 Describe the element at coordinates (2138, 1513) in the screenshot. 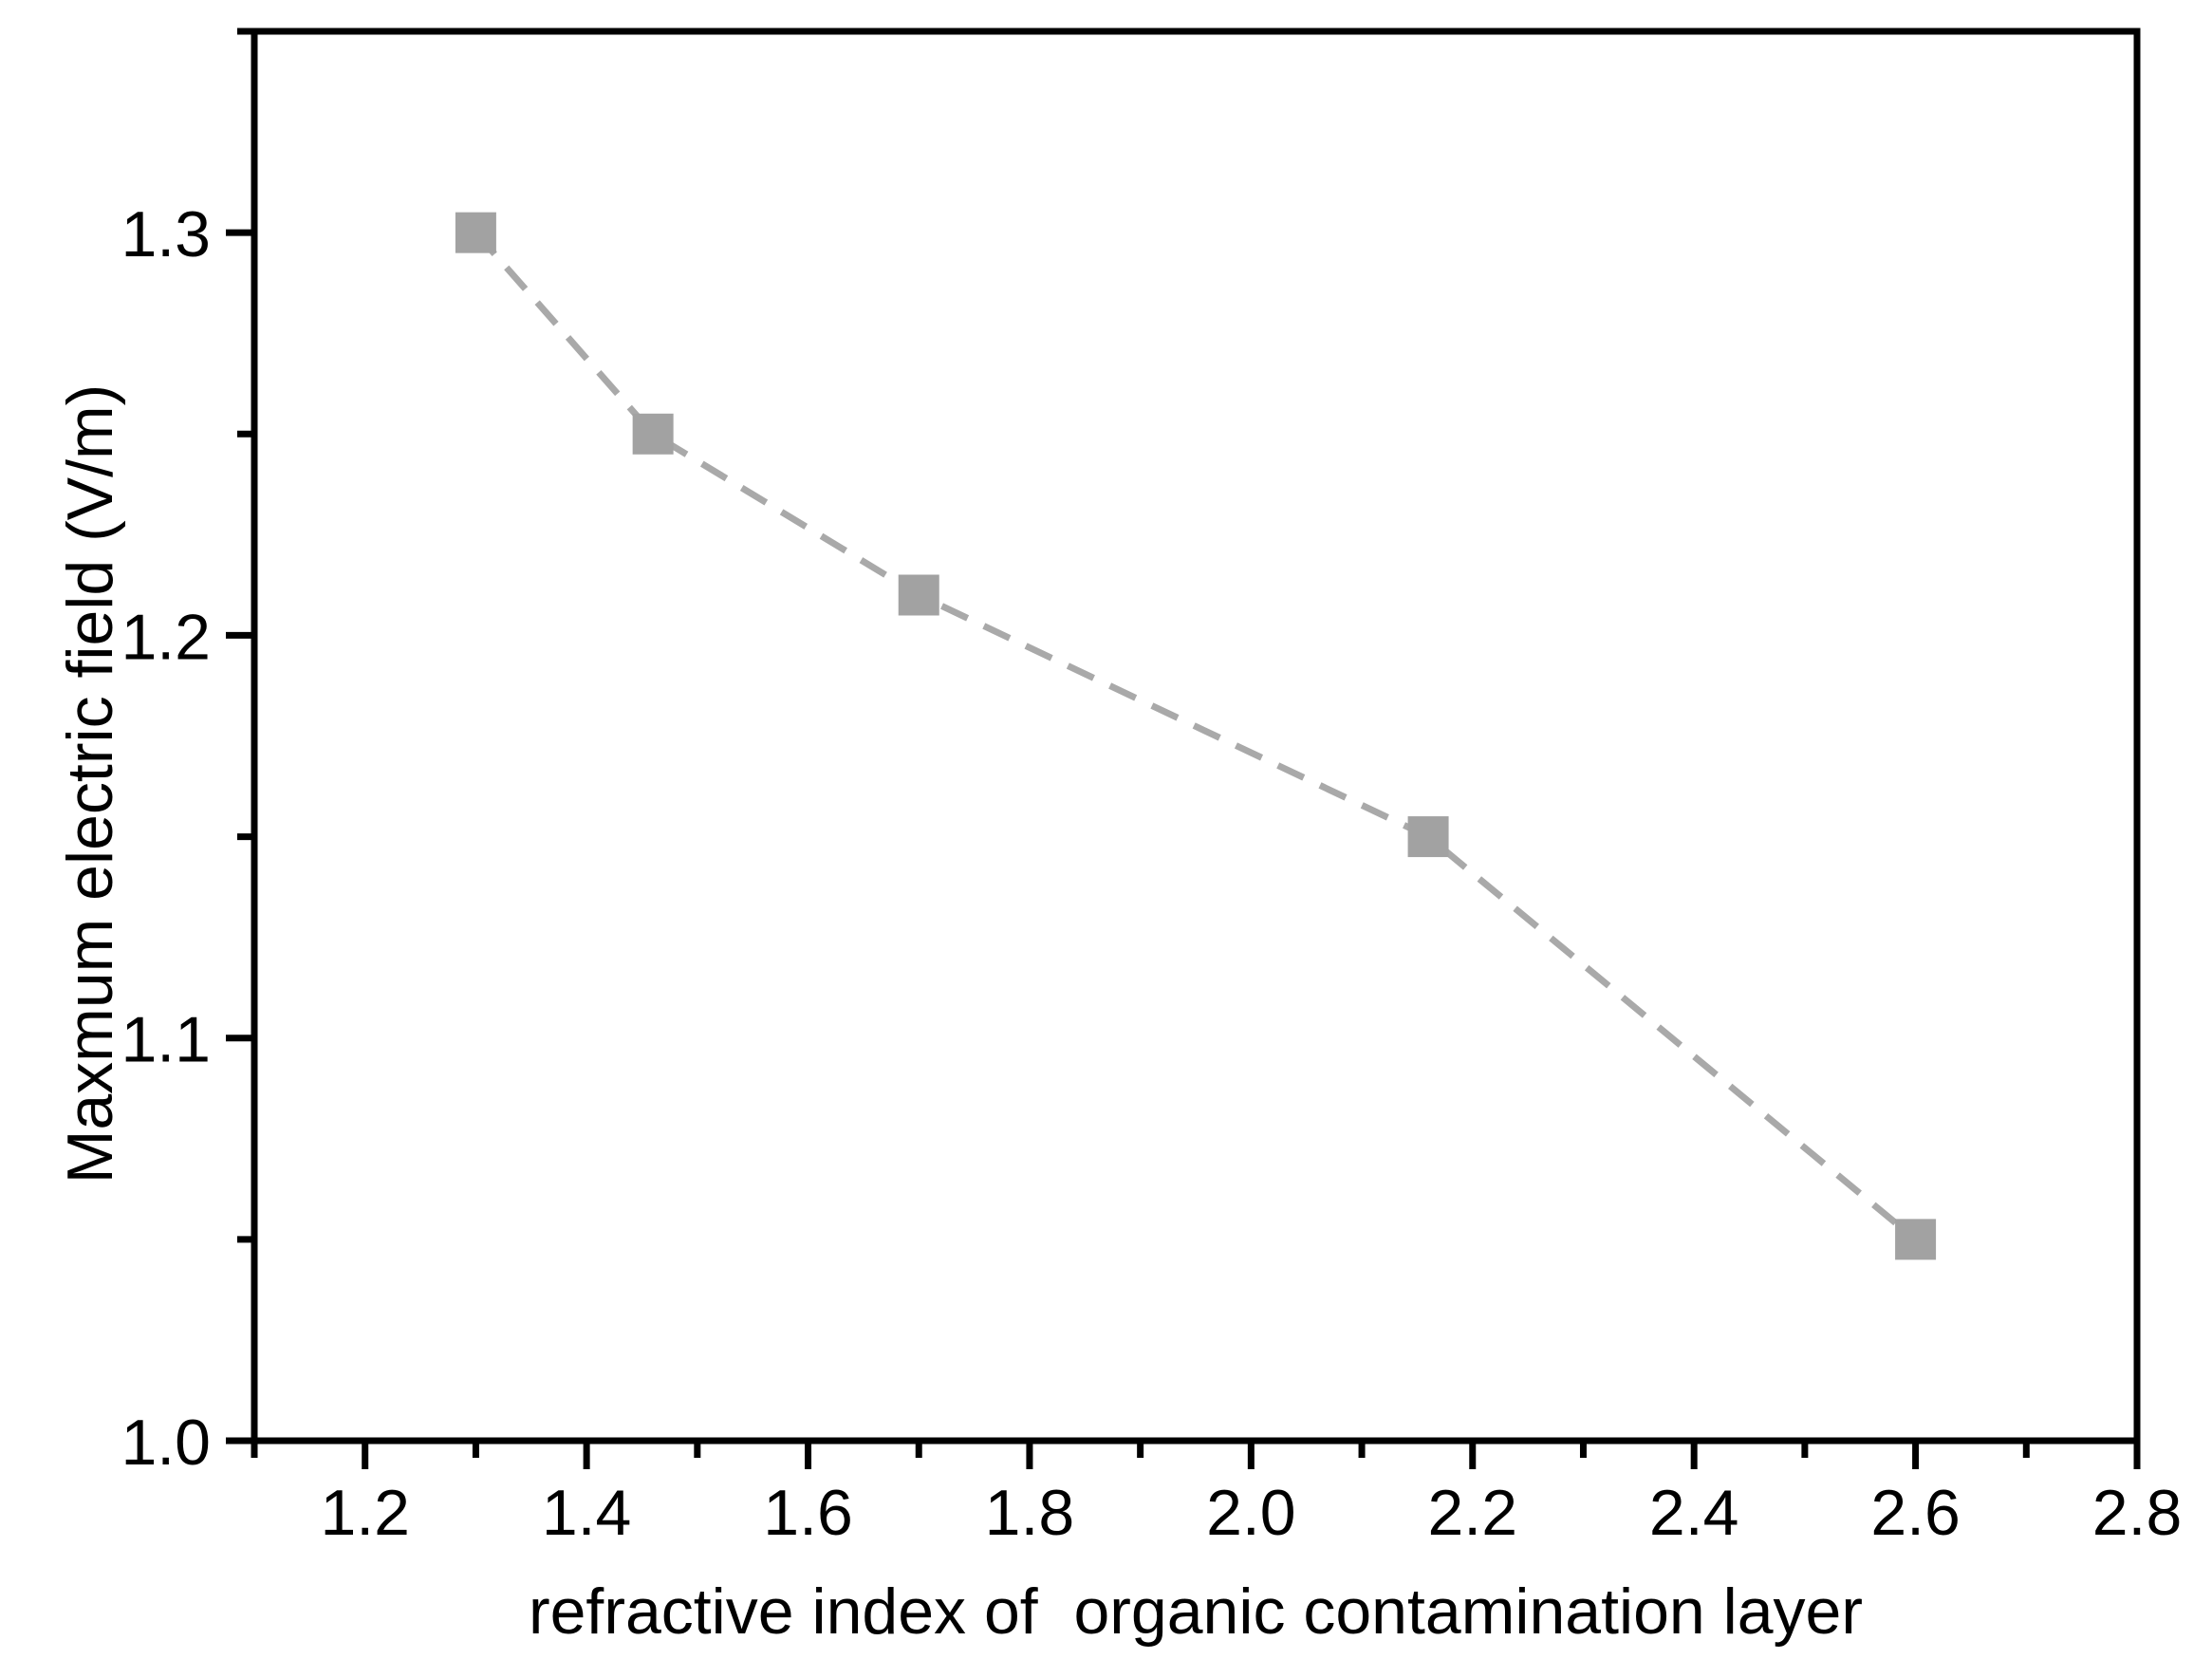

I see `x-axis-tick-label: 2.8` at that location.